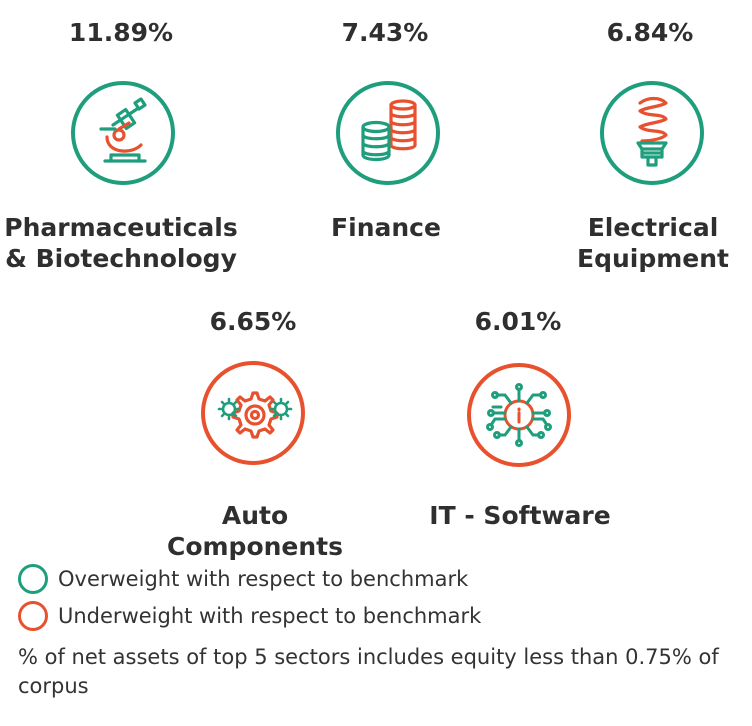 The width and height of the screenshot is (752, 726). I want to click on sector-name: Auto Components, so click(255, 531).